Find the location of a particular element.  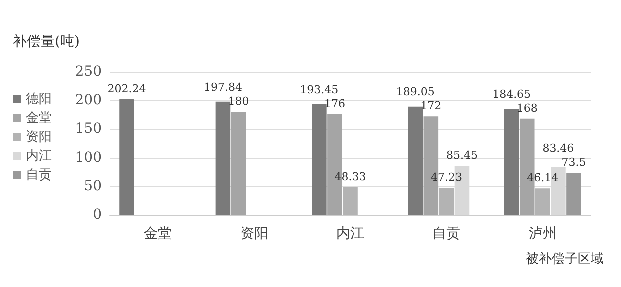

data-label: 189.05 is located at coordinates (415, 92).